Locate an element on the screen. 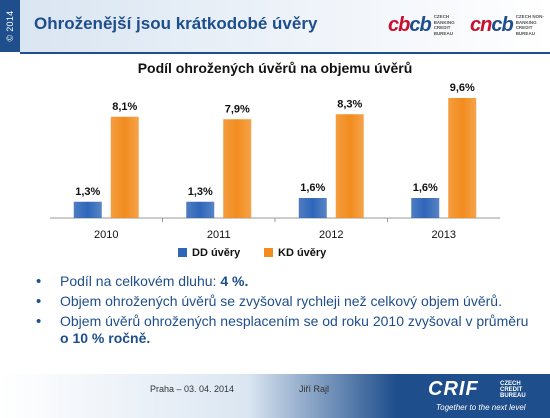  cncb-logo-subtitle: CZECH NON-BANKING CREDIT BUREAU is located at coordinates (529, 25).